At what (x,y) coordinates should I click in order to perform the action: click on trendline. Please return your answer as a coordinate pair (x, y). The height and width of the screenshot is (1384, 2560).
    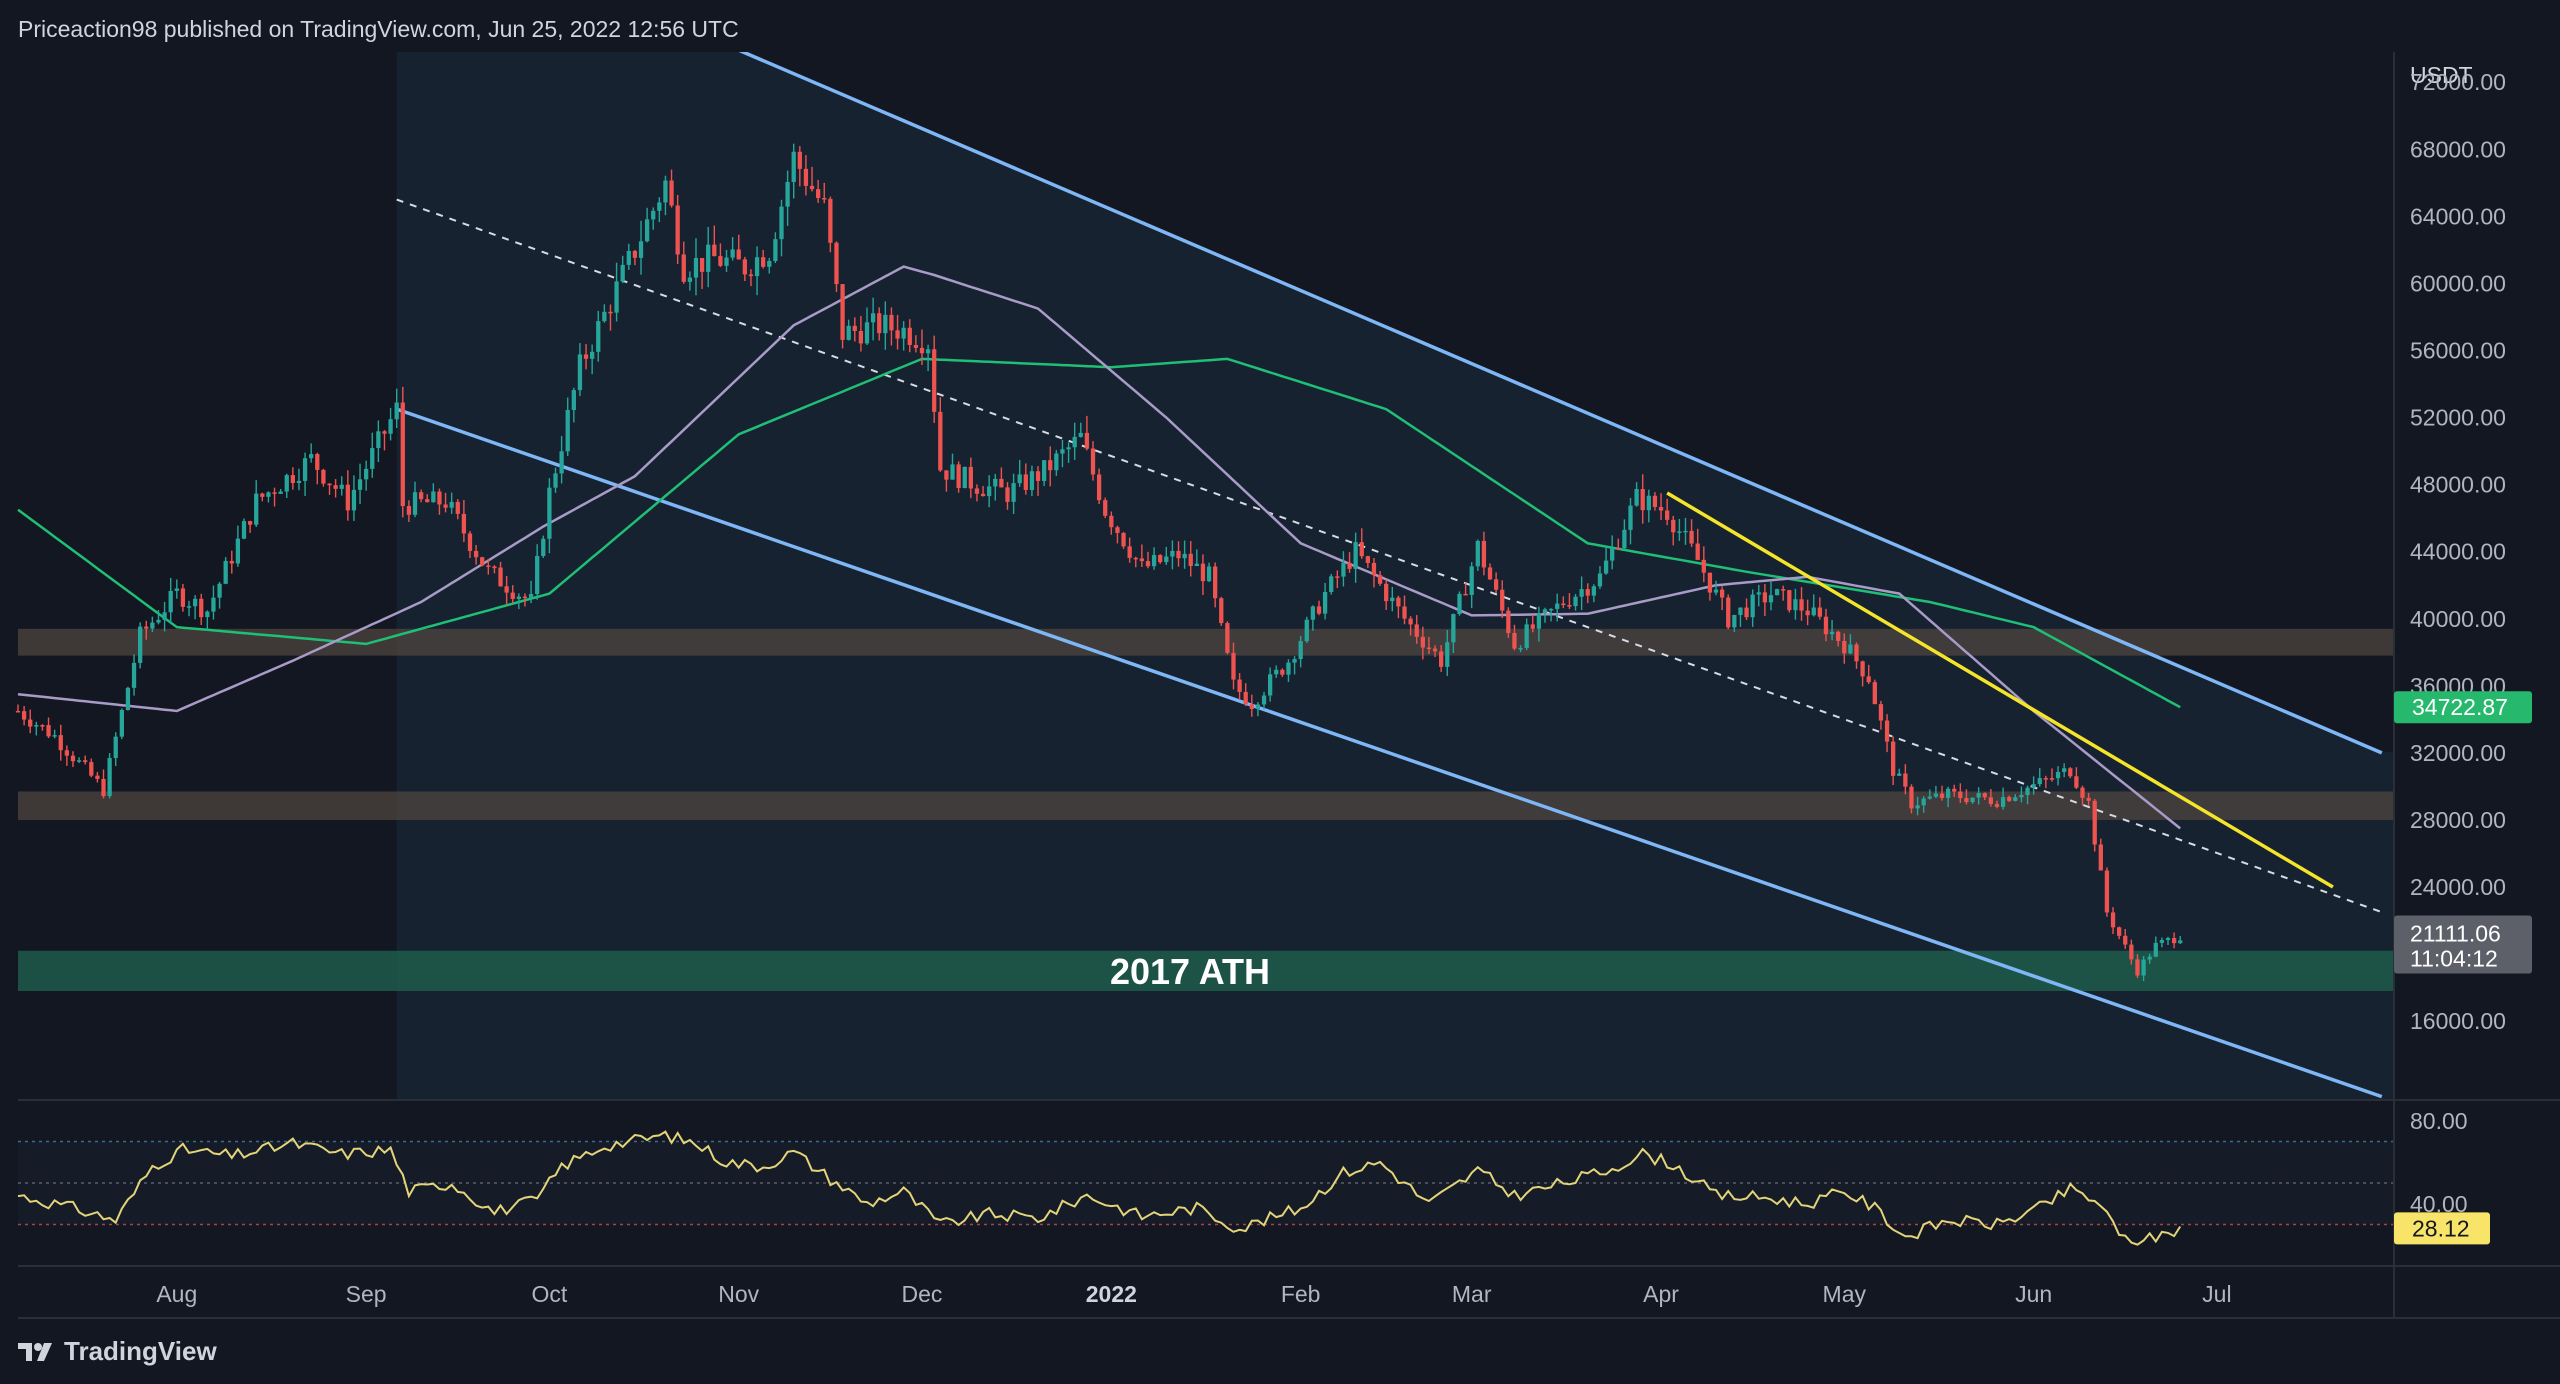
    Looking at the image, I should click on (2000, 690).